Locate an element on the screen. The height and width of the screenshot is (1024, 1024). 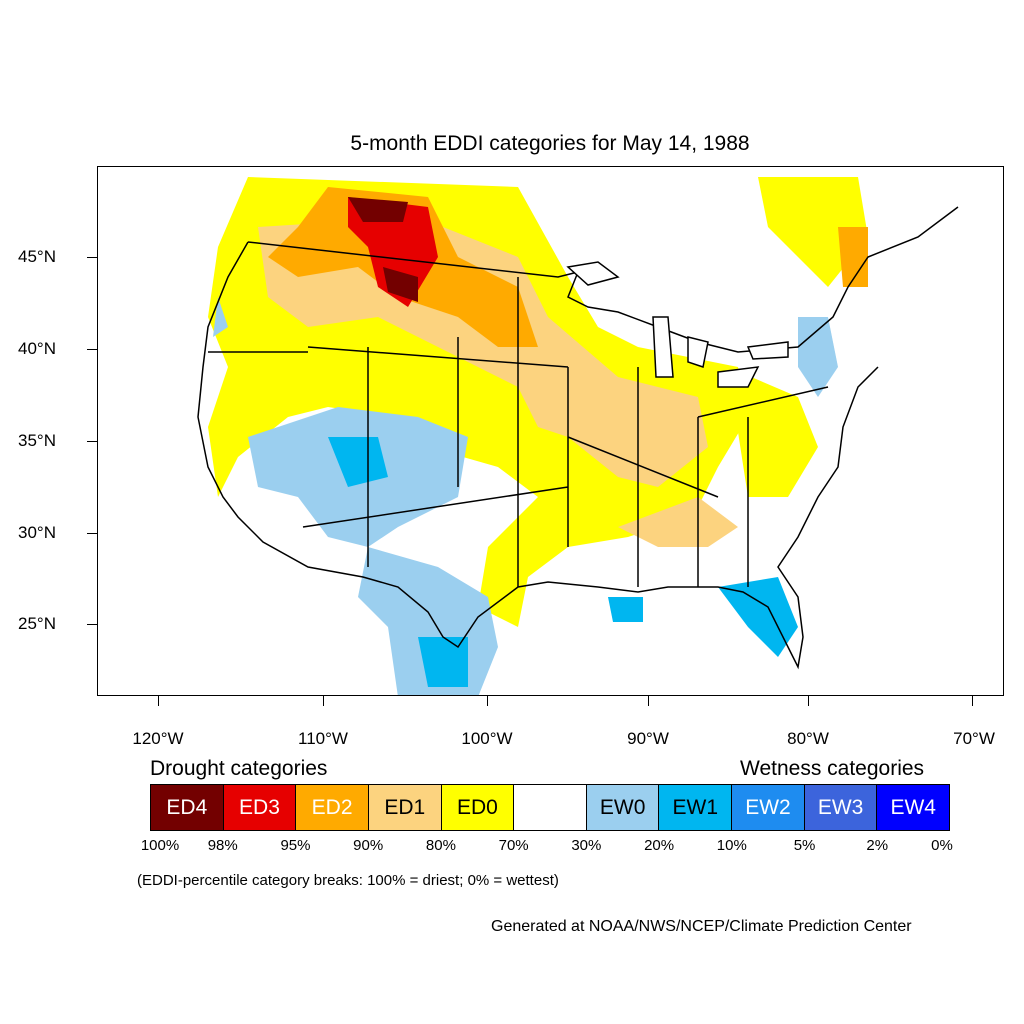
percentile-label: 70% is located at coordinates (513, 845).